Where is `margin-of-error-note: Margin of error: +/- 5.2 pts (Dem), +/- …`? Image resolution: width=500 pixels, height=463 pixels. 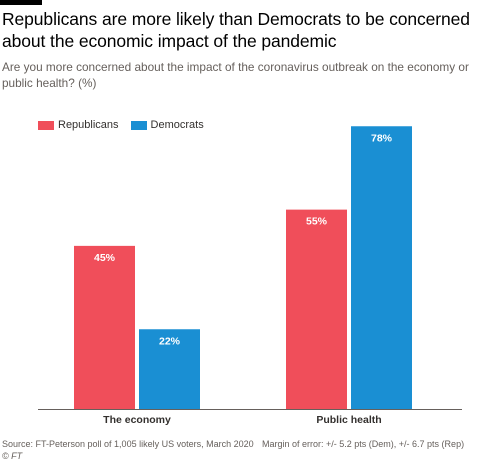 margin-of-error-note: Margin of error: +/- 5.2 pts (Dem), +/- … is located at coordinates (363, 444).